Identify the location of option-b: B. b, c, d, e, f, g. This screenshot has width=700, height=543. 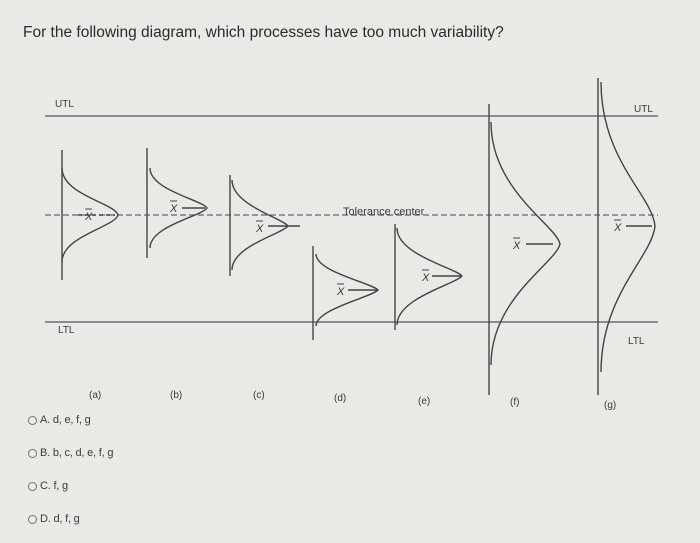
(70, 453).